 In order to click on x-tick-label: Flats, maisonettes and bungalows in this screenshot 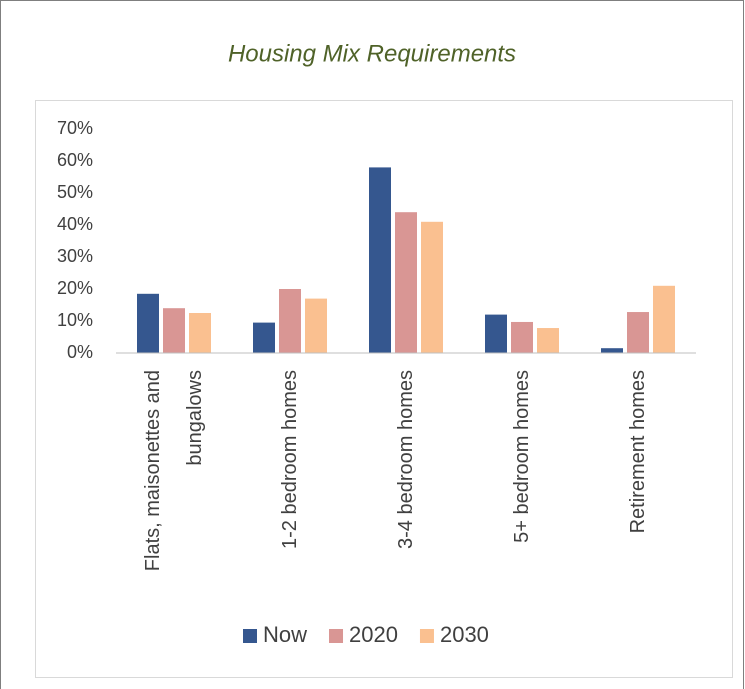, I will do `click(174, 471)`.